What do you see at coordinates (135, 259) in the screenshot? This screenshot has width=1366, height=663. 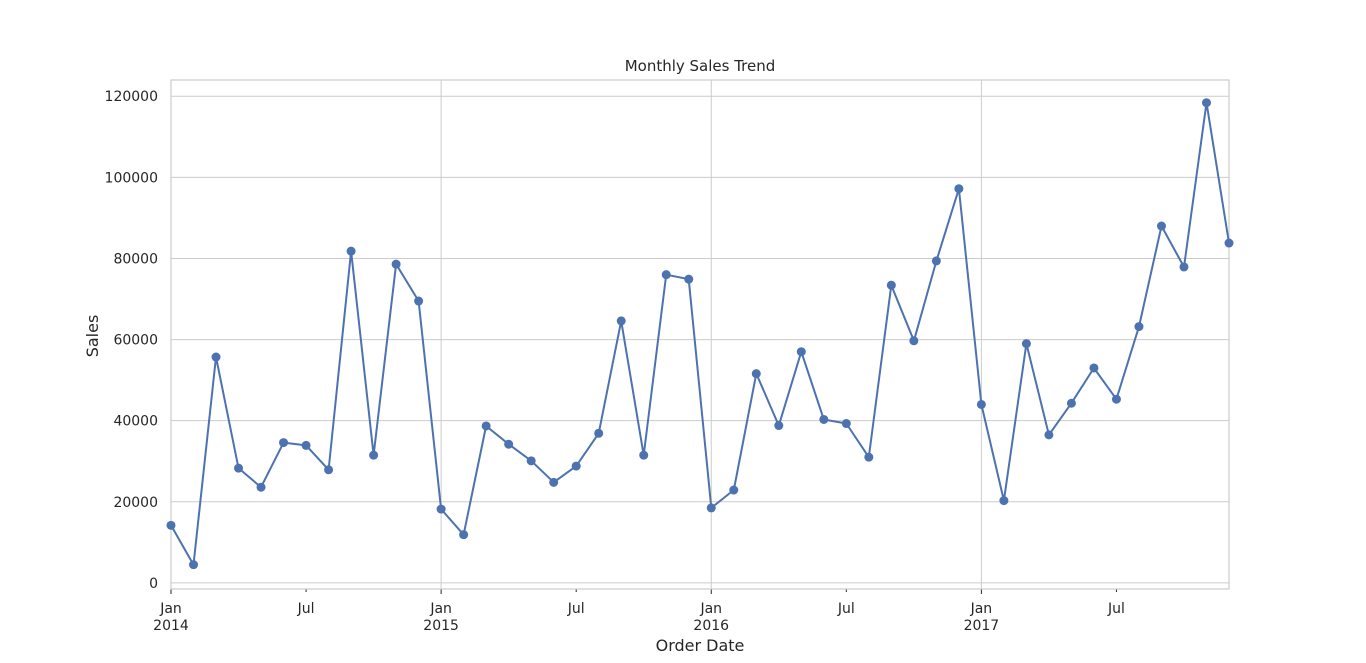 I see `y-tick-label: 80000` at bounding box center [135, 259].